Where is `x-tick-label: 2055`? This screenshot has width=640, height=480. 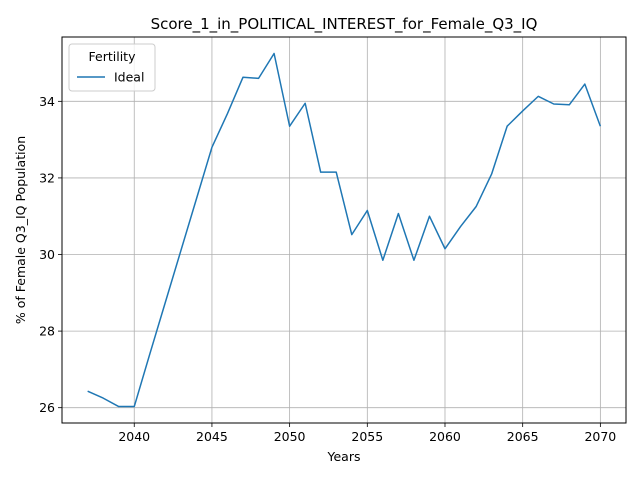
x-tick-label: 2055 is located at coordinates (367, 436).